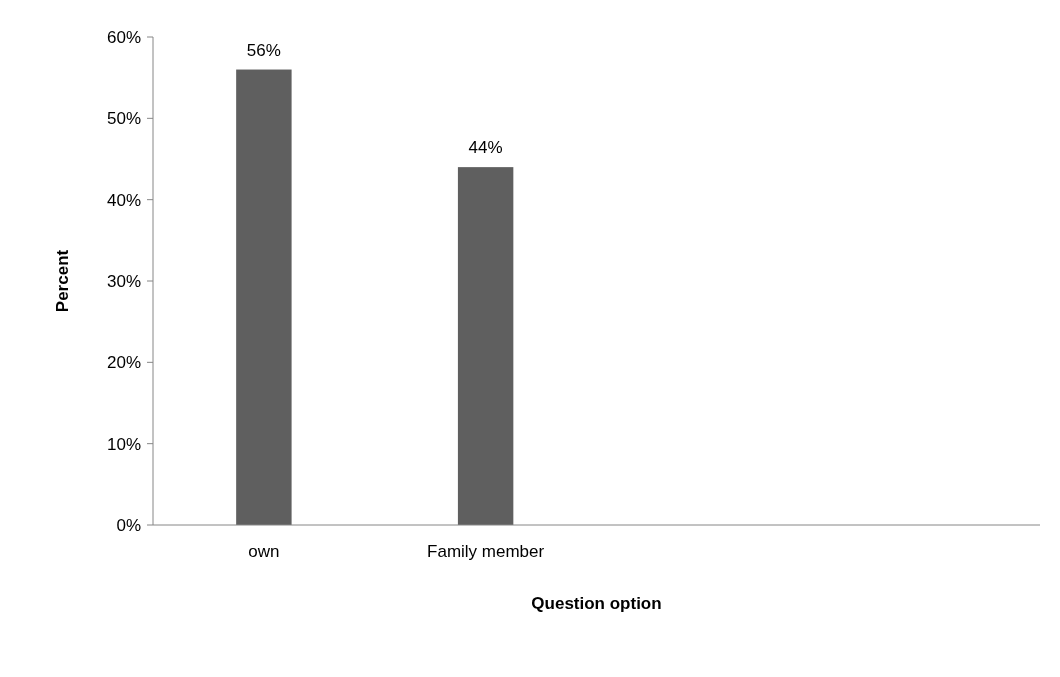 The width and height of the screenshot is (1060, 677). I want to click on y-tick-label: 40%, so click(123, 200).